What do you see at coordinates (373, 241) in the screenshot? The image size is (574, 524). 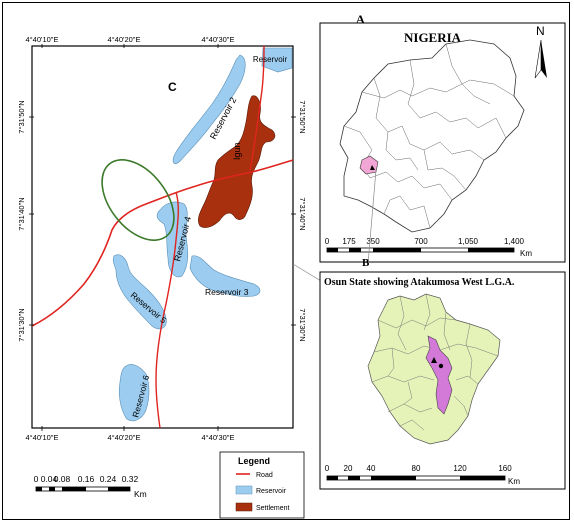 I see `nigeria-scale-tick-2: 350` at bounding box center [373, 241].